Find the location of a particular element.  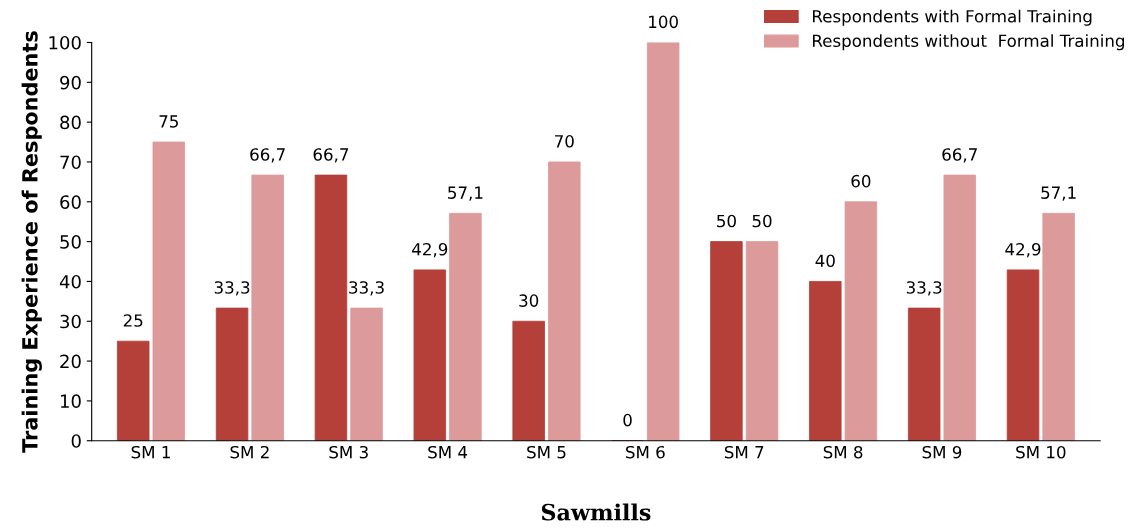

y-tick-label: 20 is located at coordinates (70, 361).